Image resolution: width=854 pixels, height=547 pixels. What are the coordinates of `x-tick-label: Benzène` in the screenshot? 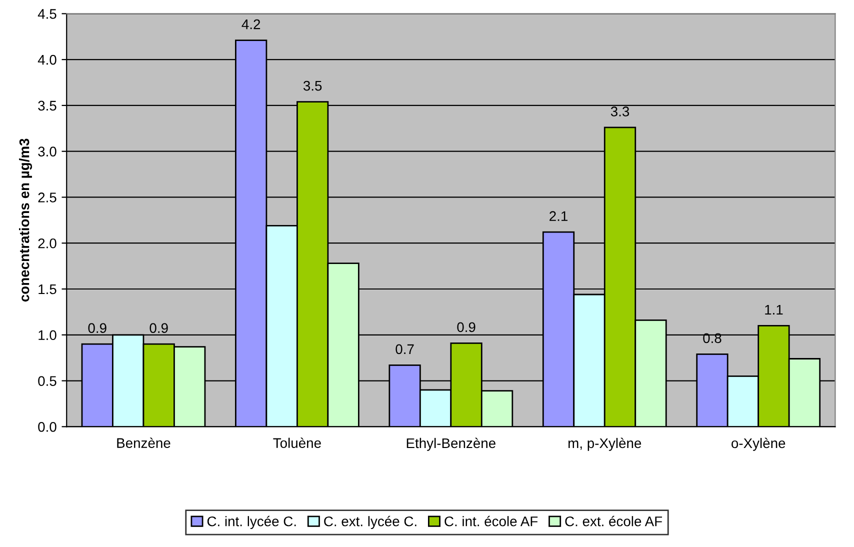 It's located at (143, 443).